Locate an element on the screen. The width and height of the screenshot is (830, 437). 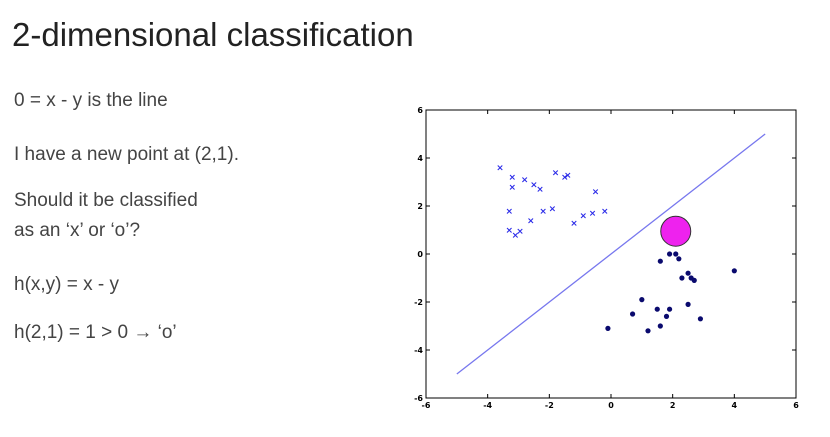
y-tick-label-2: -2 is located at coordinates (418, 302).